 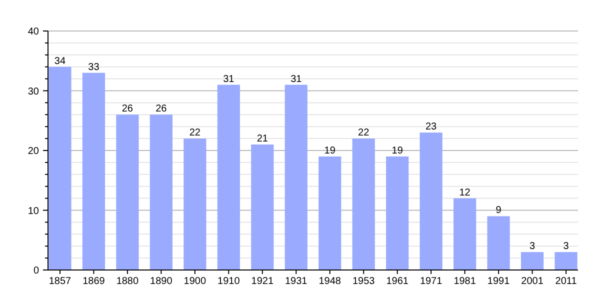 I want to click on y-tick-label: 10, so click(x=34, y=211).